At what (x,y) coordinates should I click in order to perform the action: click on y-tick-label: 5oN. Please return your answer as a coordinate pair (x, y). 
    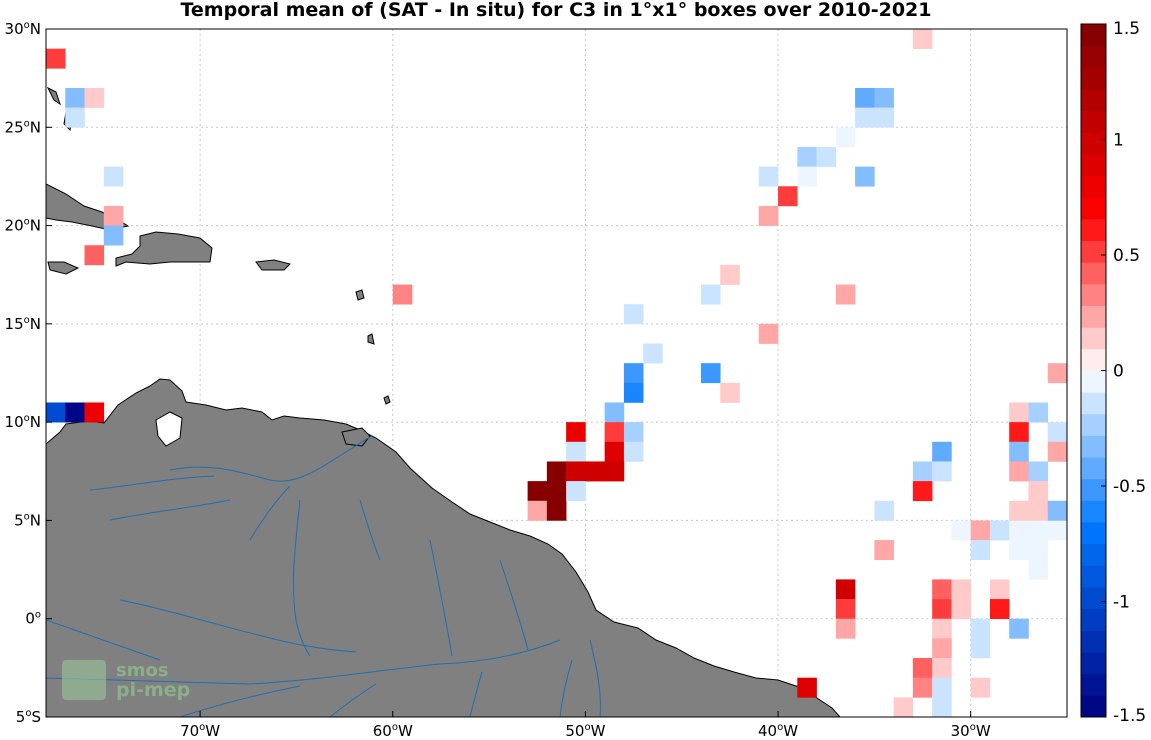
    Looking at the image, I should click on (27, 520).